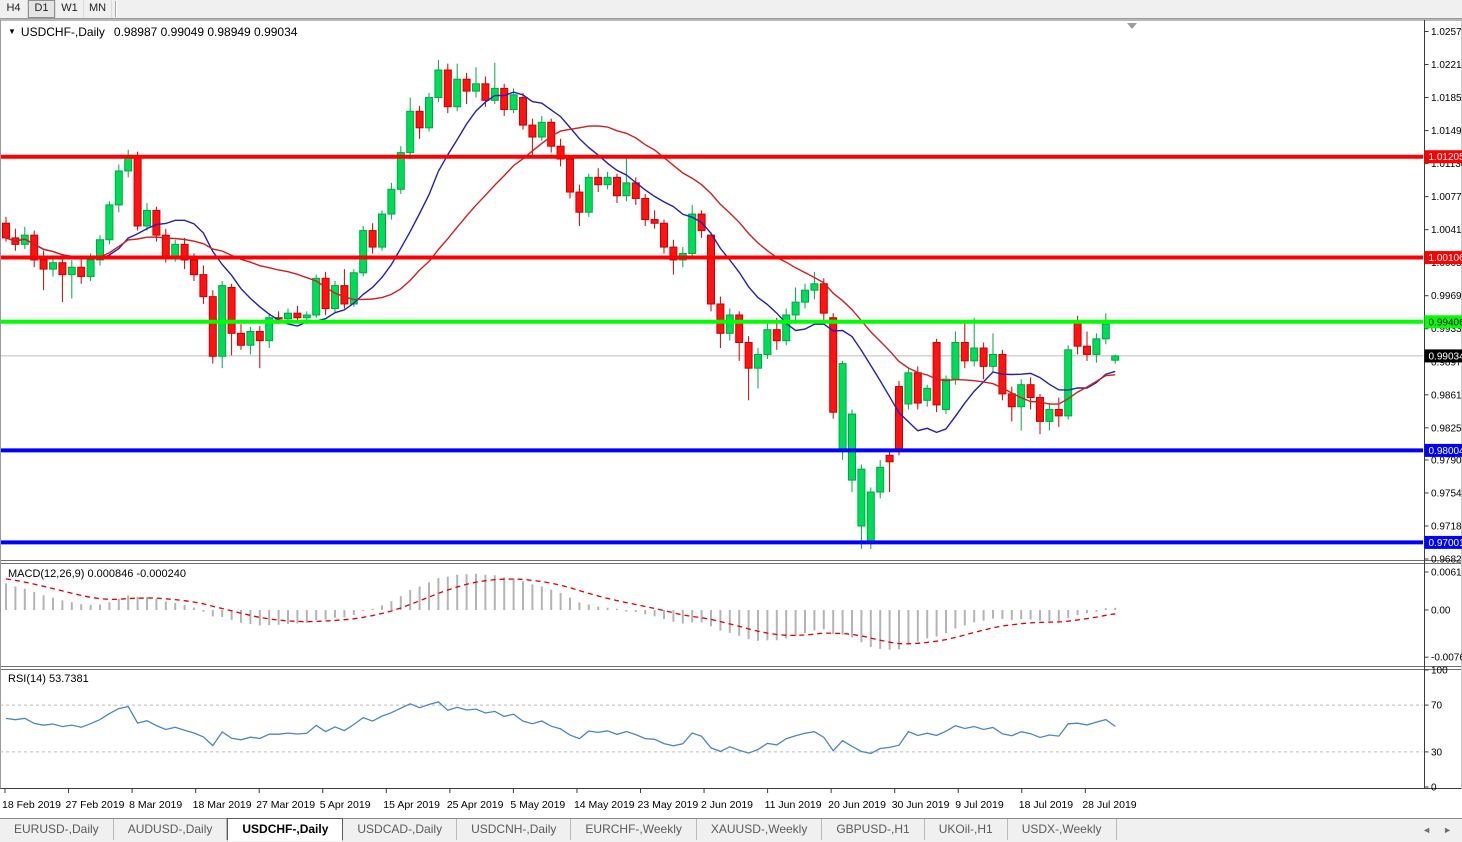  I want to click on chart-ohlc-values: 0.98987 0.99049 0.98949 0.99034, so click(205, 32).